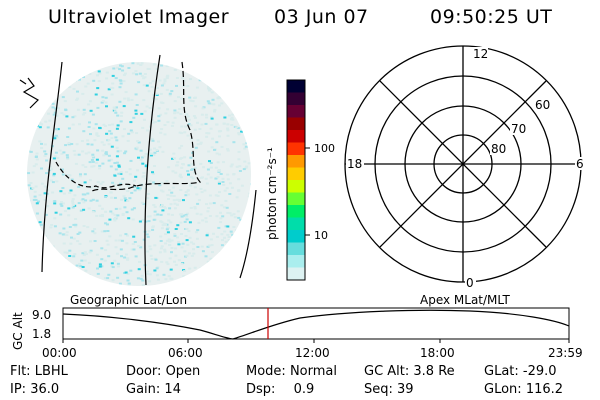 The image size is (600, 400). I want to click on orbit-y-axis-label: GC Alt, so click(18, 331).